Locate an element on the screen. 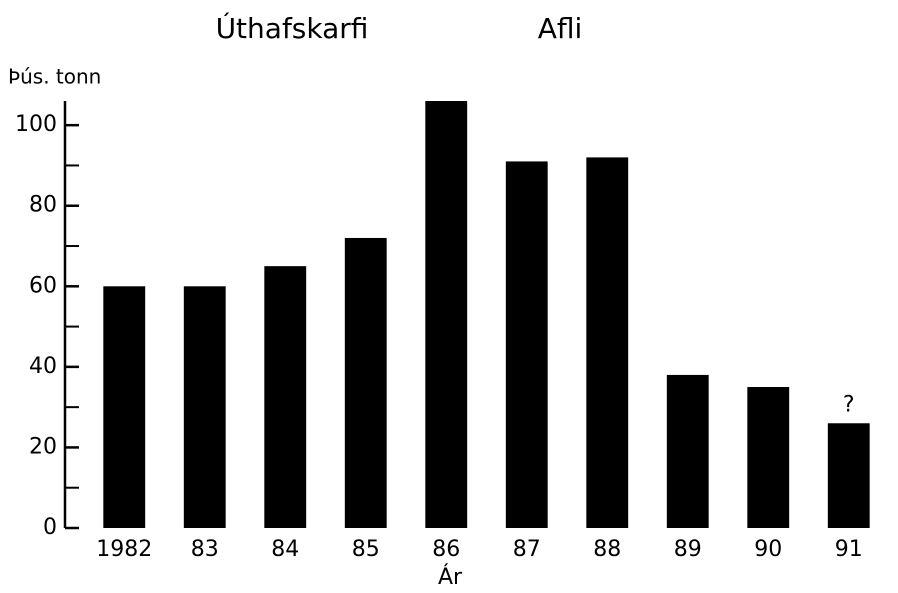 The height and width of the screenshot is (593, 898). x-tick-label: 1982 is located at coordinates (124, 549).